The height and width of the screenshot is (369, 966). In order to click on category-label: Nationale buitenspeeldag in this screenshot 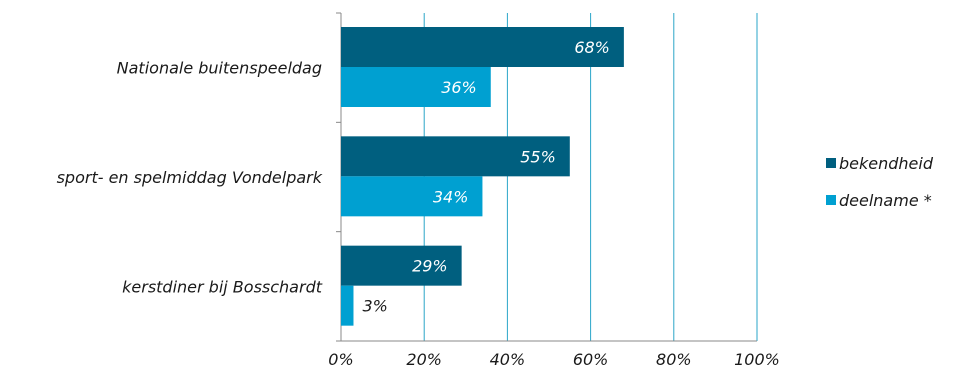, I will do `click(219, 68)`.